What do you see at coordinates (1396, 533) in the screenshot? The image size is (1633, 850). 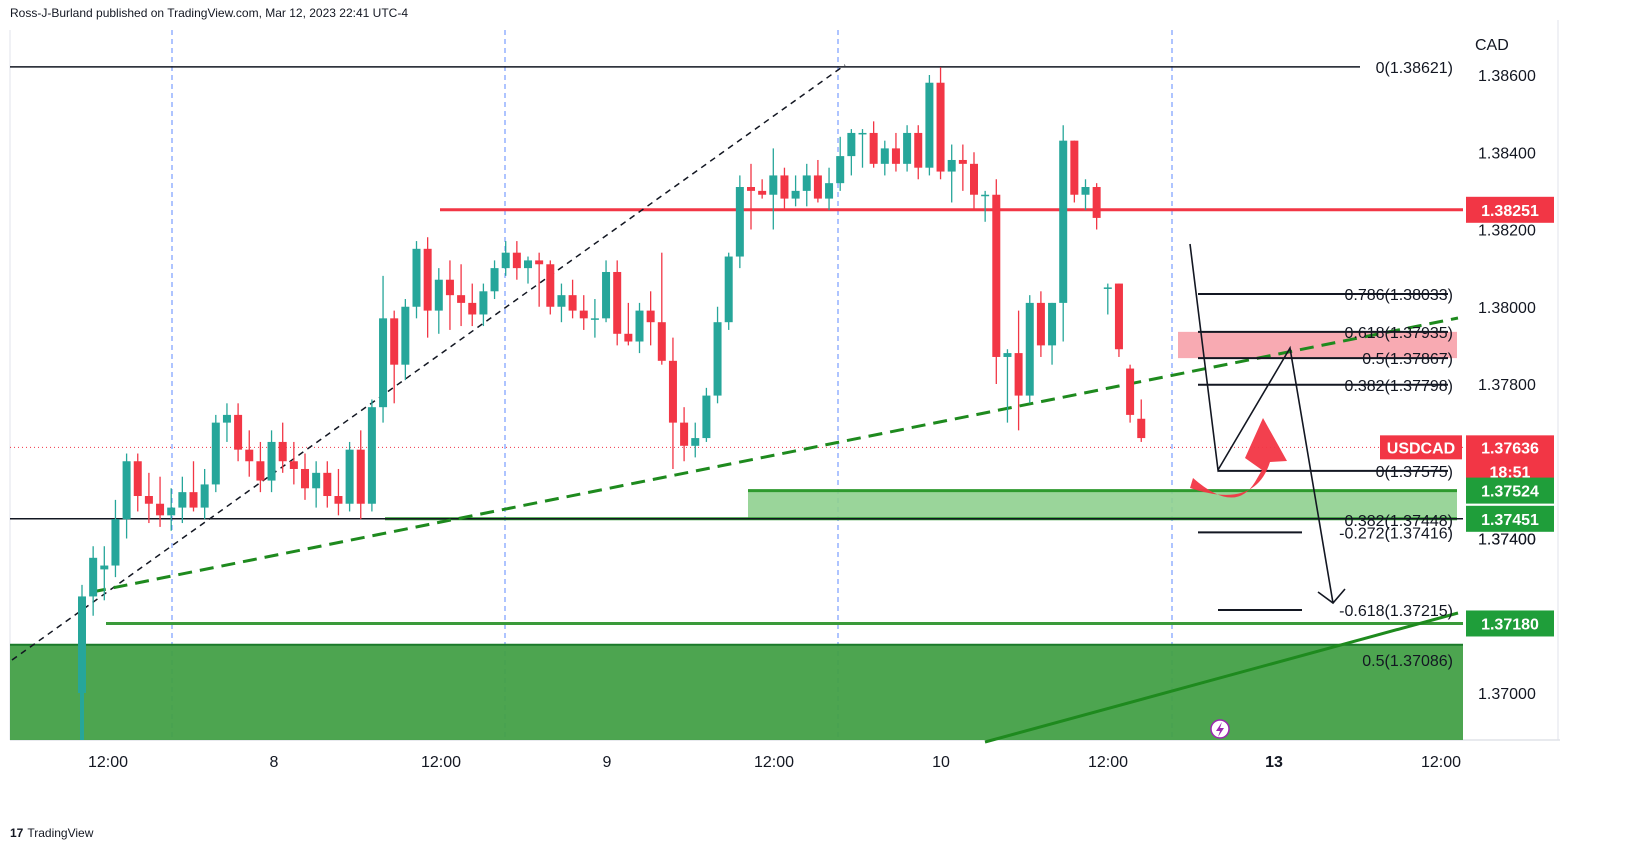 I see `fib-label: -0.272(1.37416)` at bounding box center [1396, 533].